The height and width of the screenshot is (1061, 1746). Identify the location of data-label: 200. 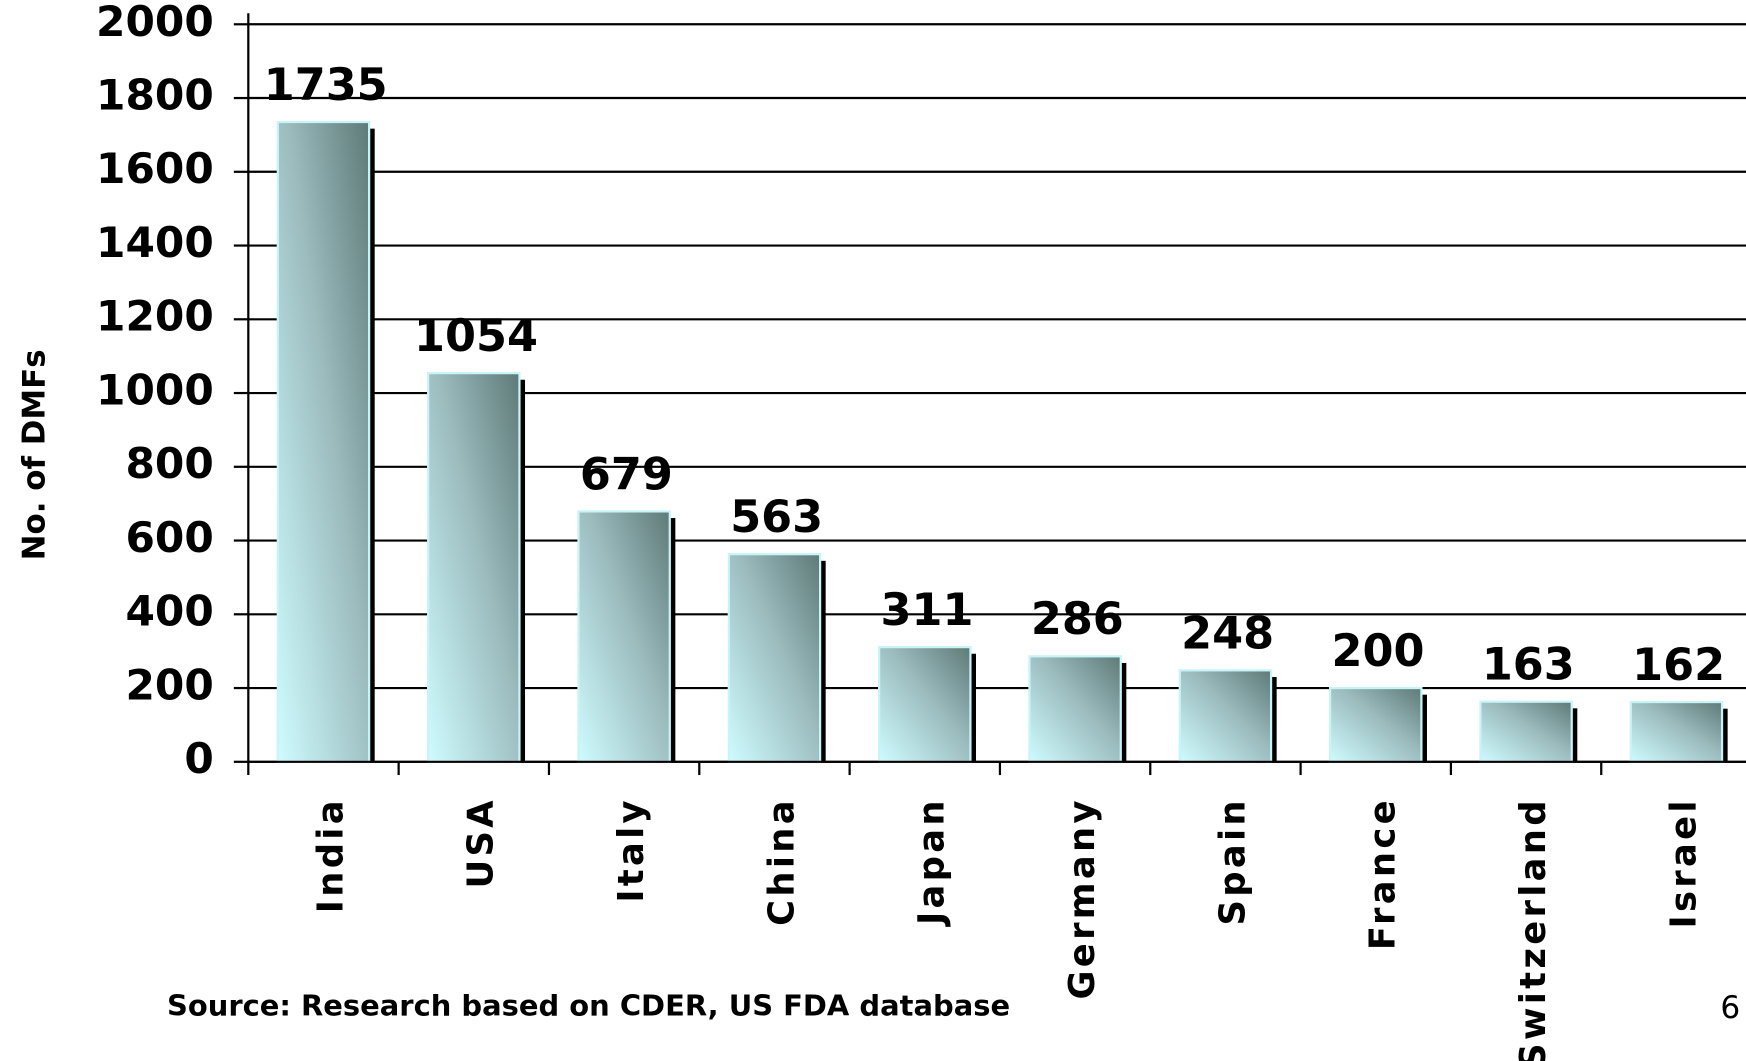
(1377, 651).